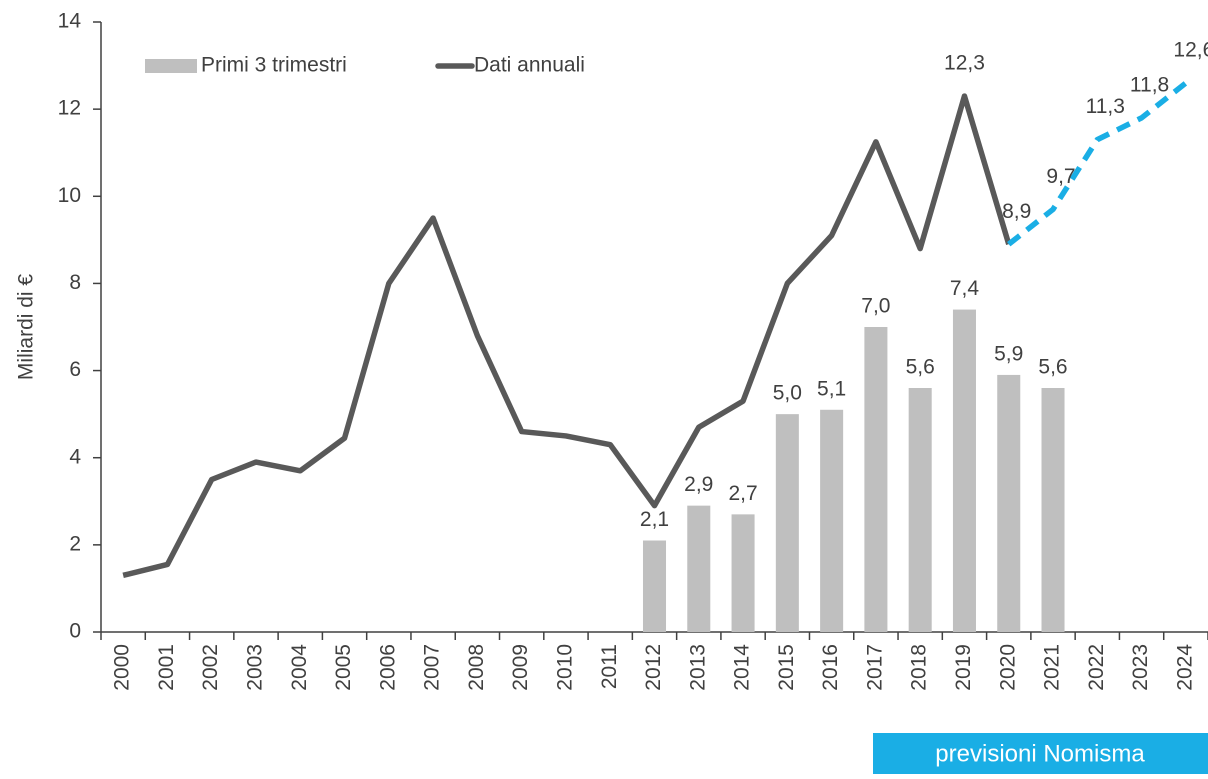 The image size is (1208, 779). Describe the element at coordinates (1052, 667) in the screenshot. I see `x-tick-label: 2021` at that location.